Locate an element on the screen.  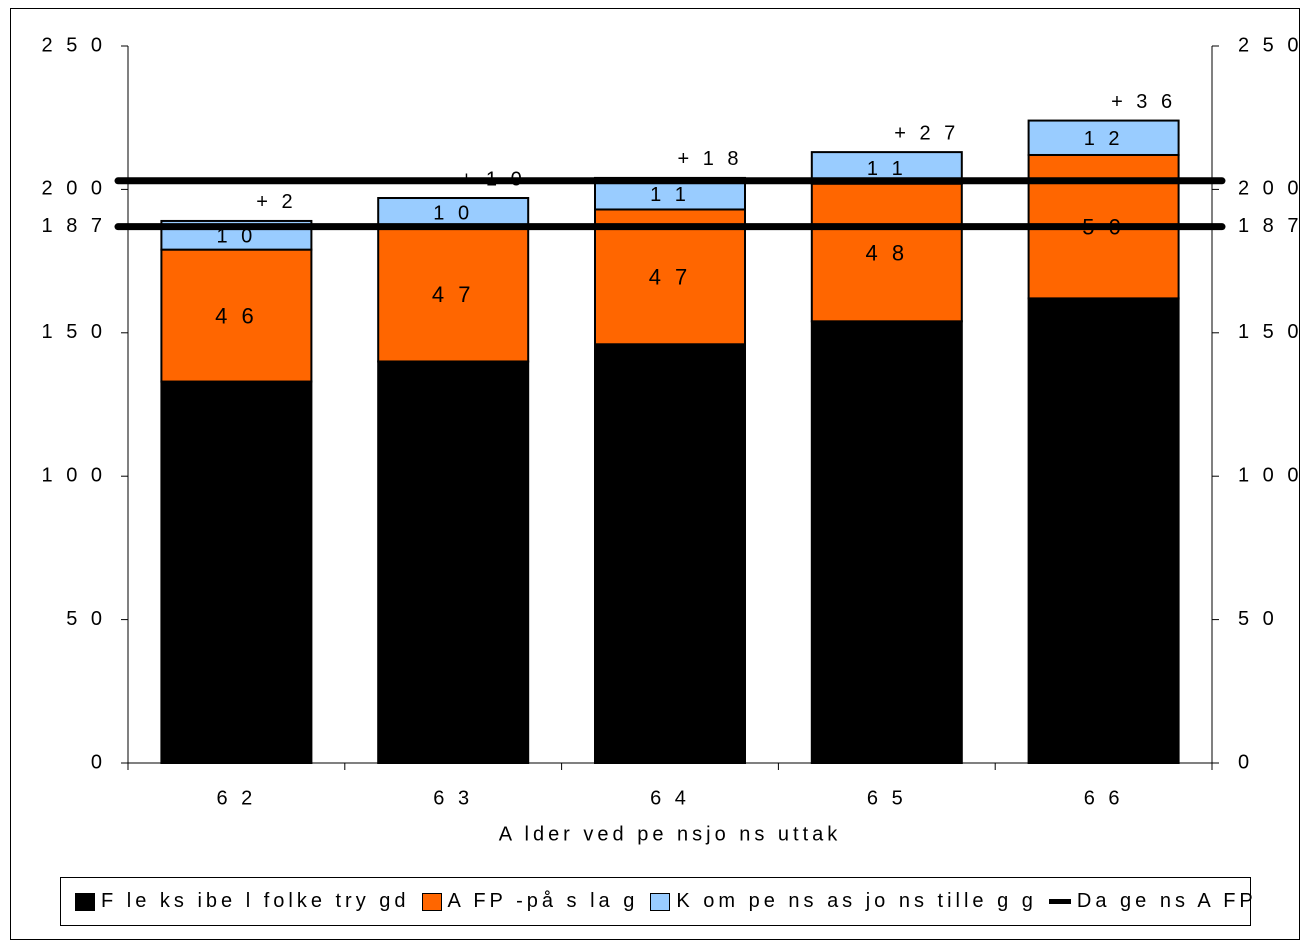
bar-diff-label: + 2 is located at coordinates (276, 202).